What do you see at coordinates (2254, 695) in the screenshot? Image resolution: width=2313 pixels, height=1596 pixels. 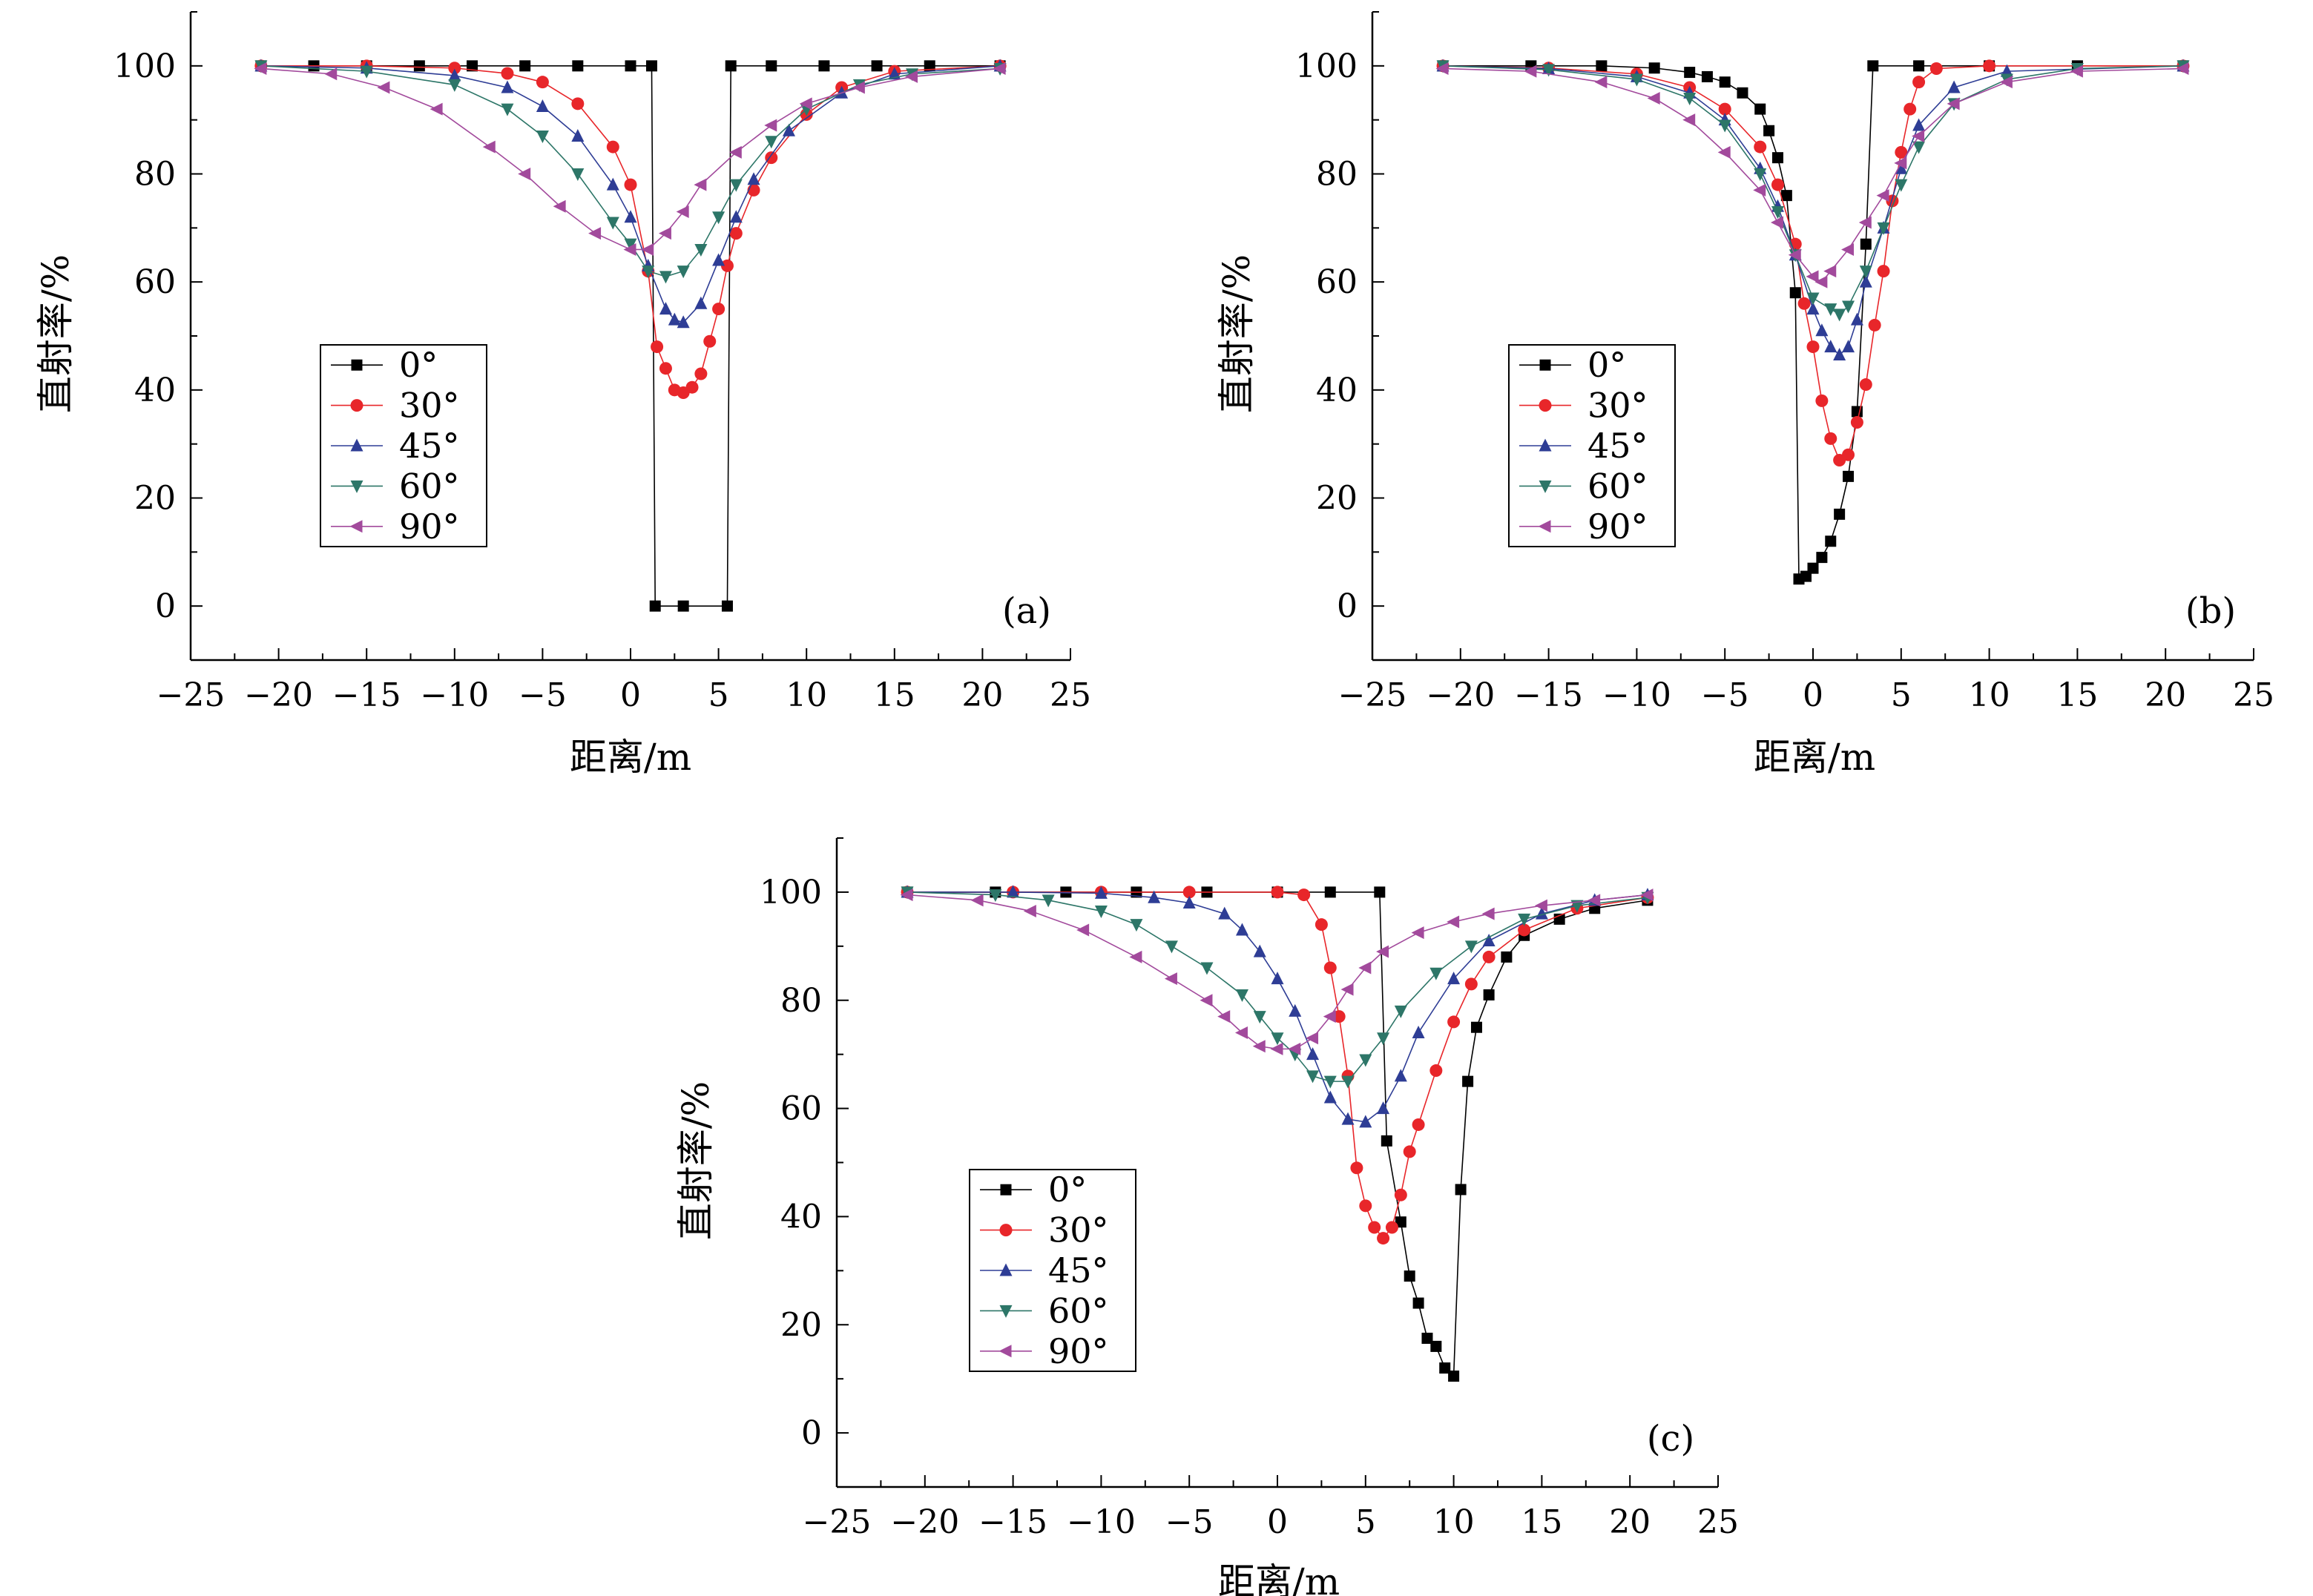 I see `x-tick-label: 25` at bounding box center [2254, 695].